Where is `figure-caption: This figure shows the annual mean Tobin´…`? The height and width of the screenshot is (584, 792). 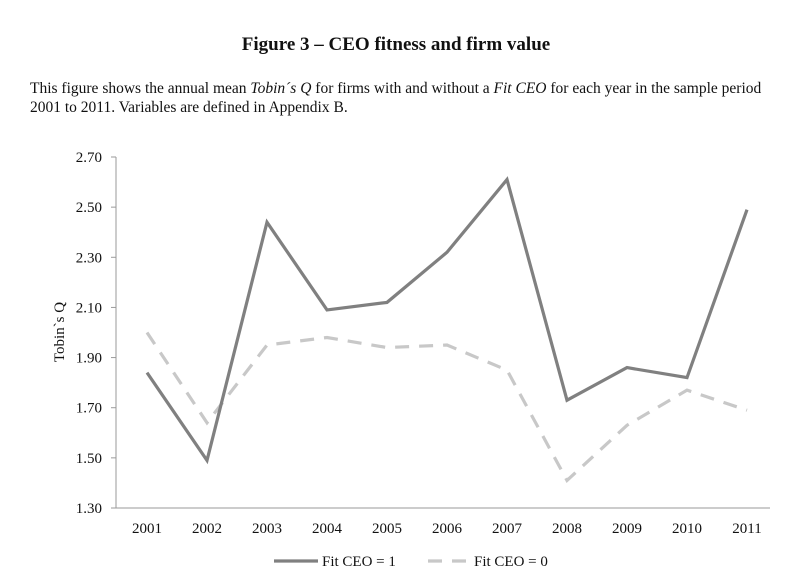 figure-caption: This figure shows the annual mean Tobin´… is located at coordinates (406, 98).